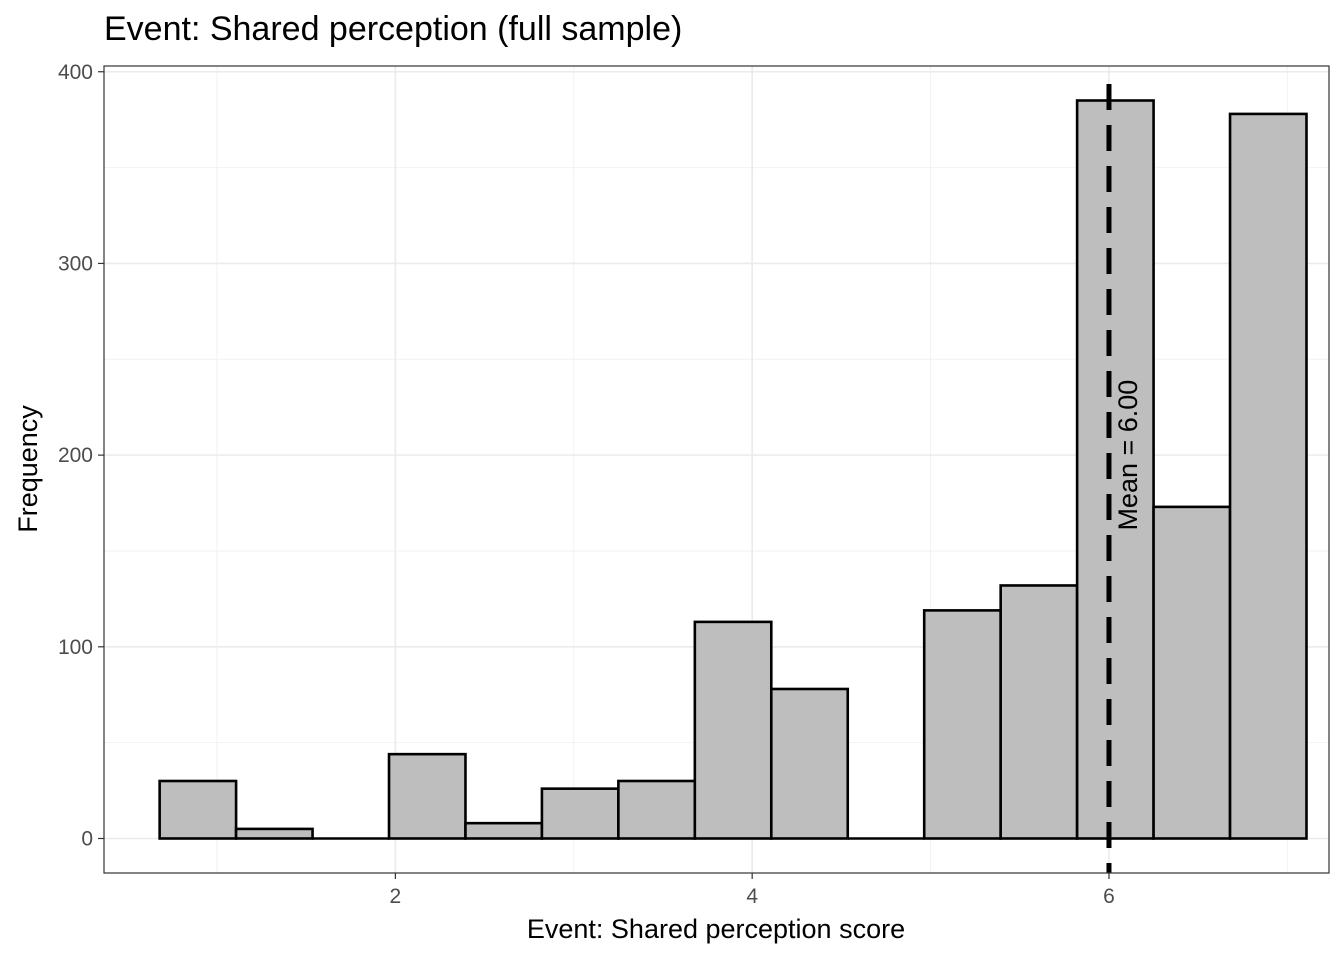 This screenshot has height=960, width=1344. What do you see at coordinates (87, 838) in the screenshot?
I see `y-tick-label: 0` at bounding box center [87, 838].